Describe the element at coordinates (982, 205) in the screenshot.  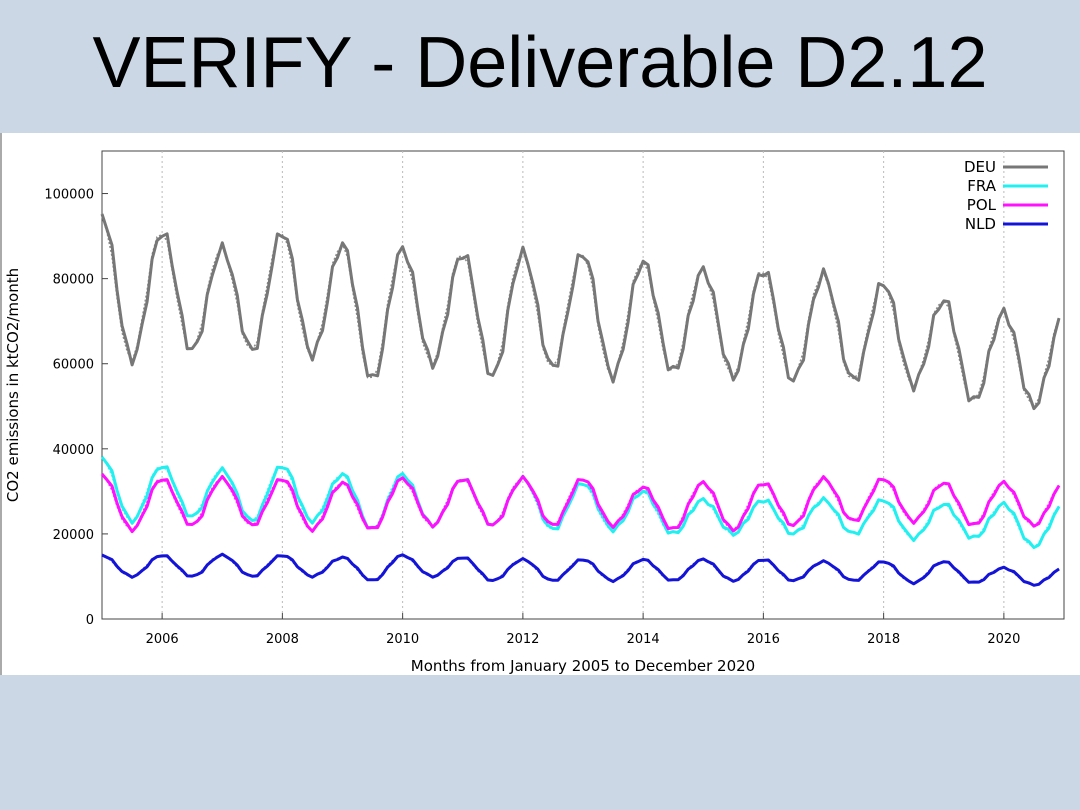
I see `legend-label-pol: POL` at that location.